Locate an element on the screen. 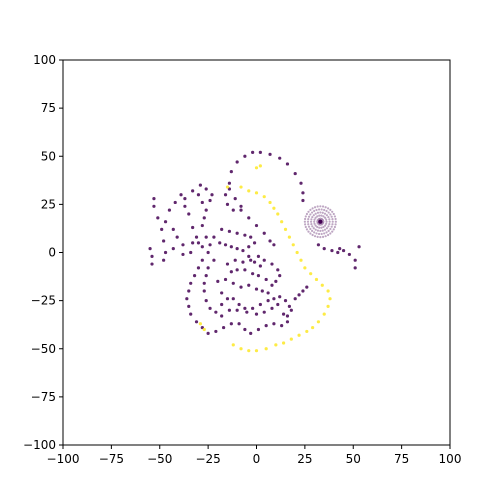 The height and width of the screenshot is (500, 500). x-tick-label: 100 is located at coordinates (450, 459).